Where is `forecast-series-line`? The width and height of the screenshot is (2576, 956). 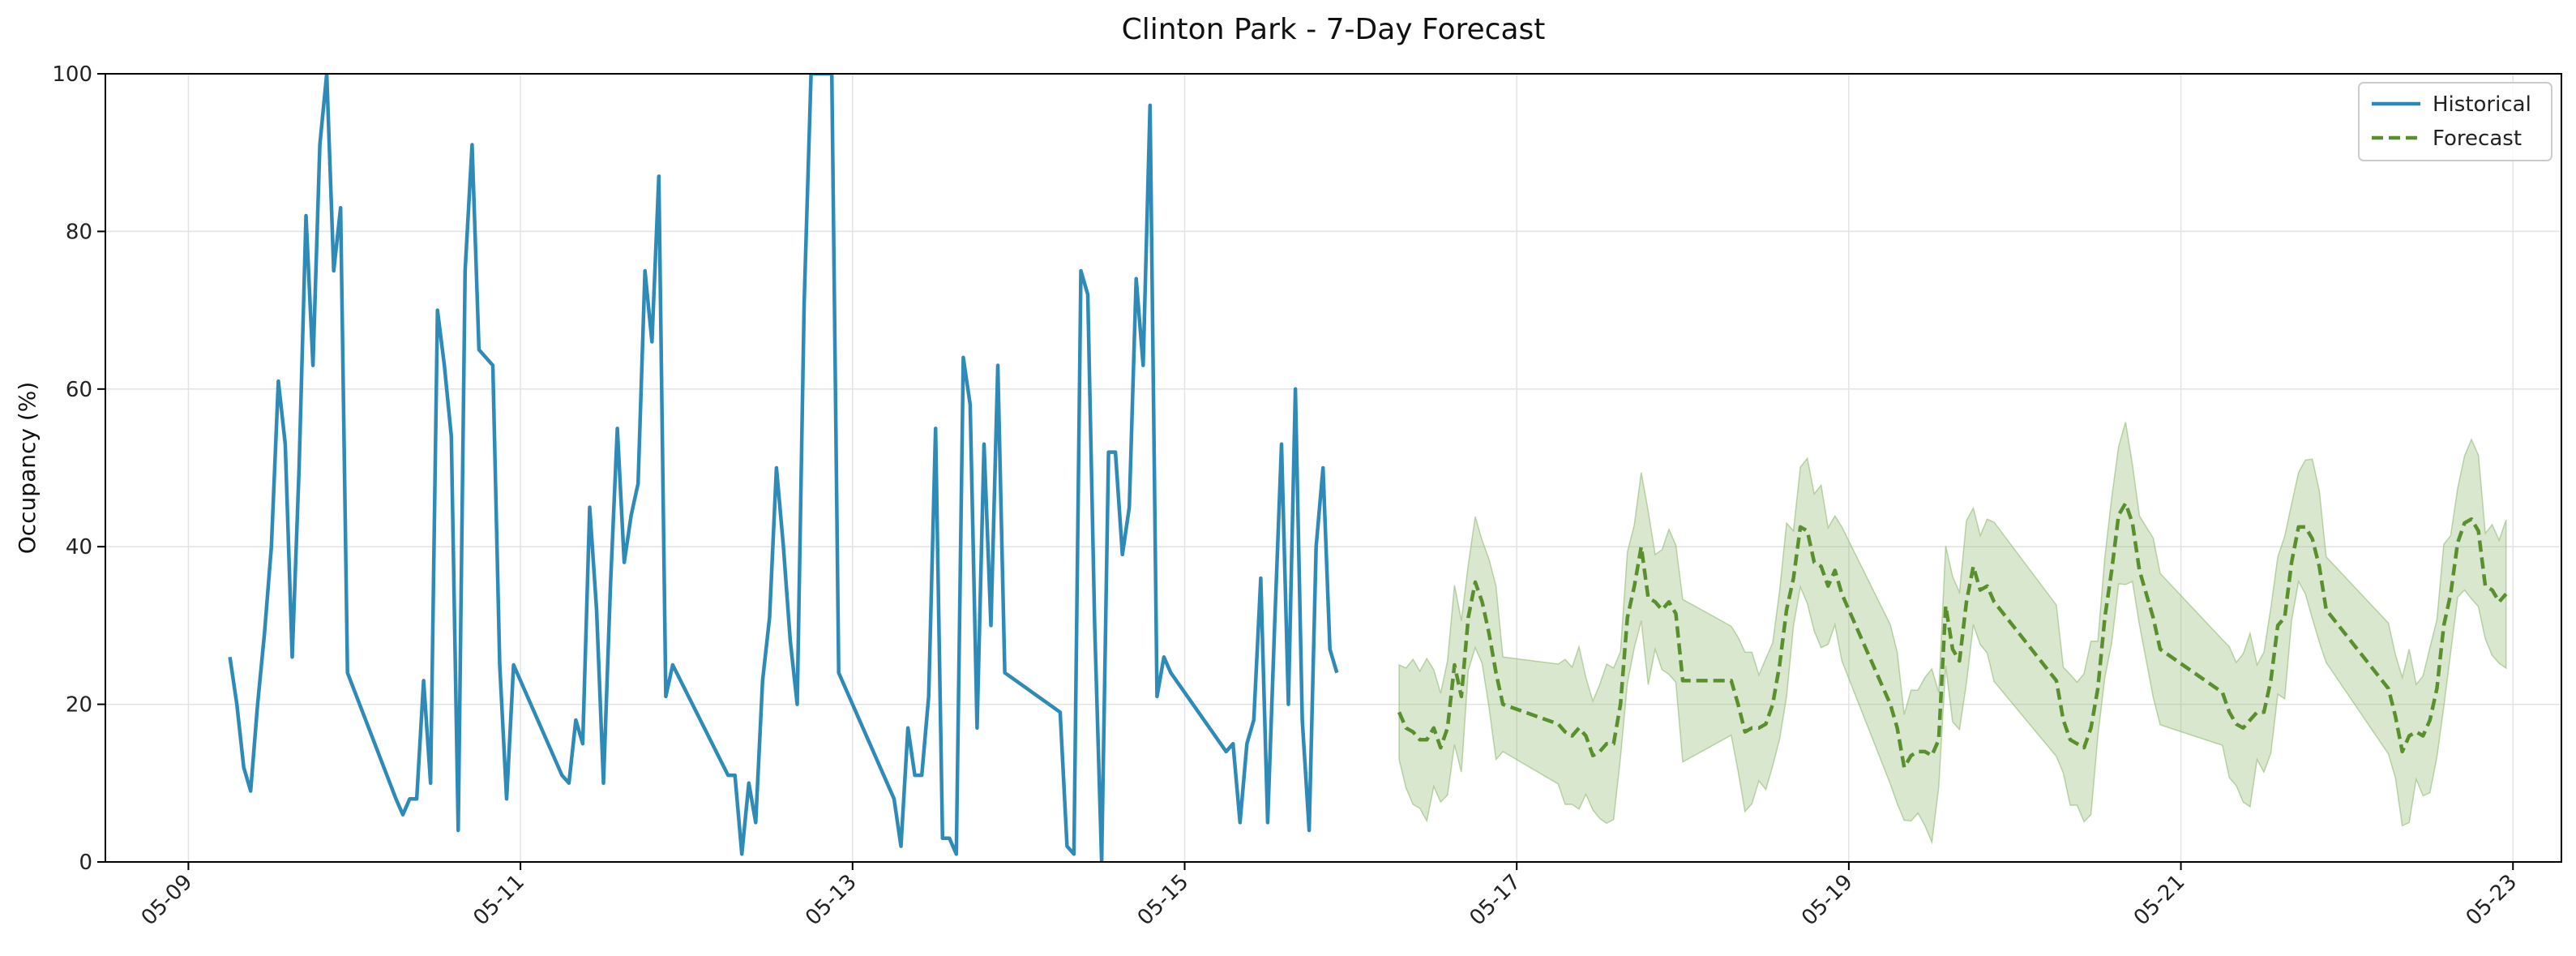 forecast-series-line is located at coordinates (1953, 635).